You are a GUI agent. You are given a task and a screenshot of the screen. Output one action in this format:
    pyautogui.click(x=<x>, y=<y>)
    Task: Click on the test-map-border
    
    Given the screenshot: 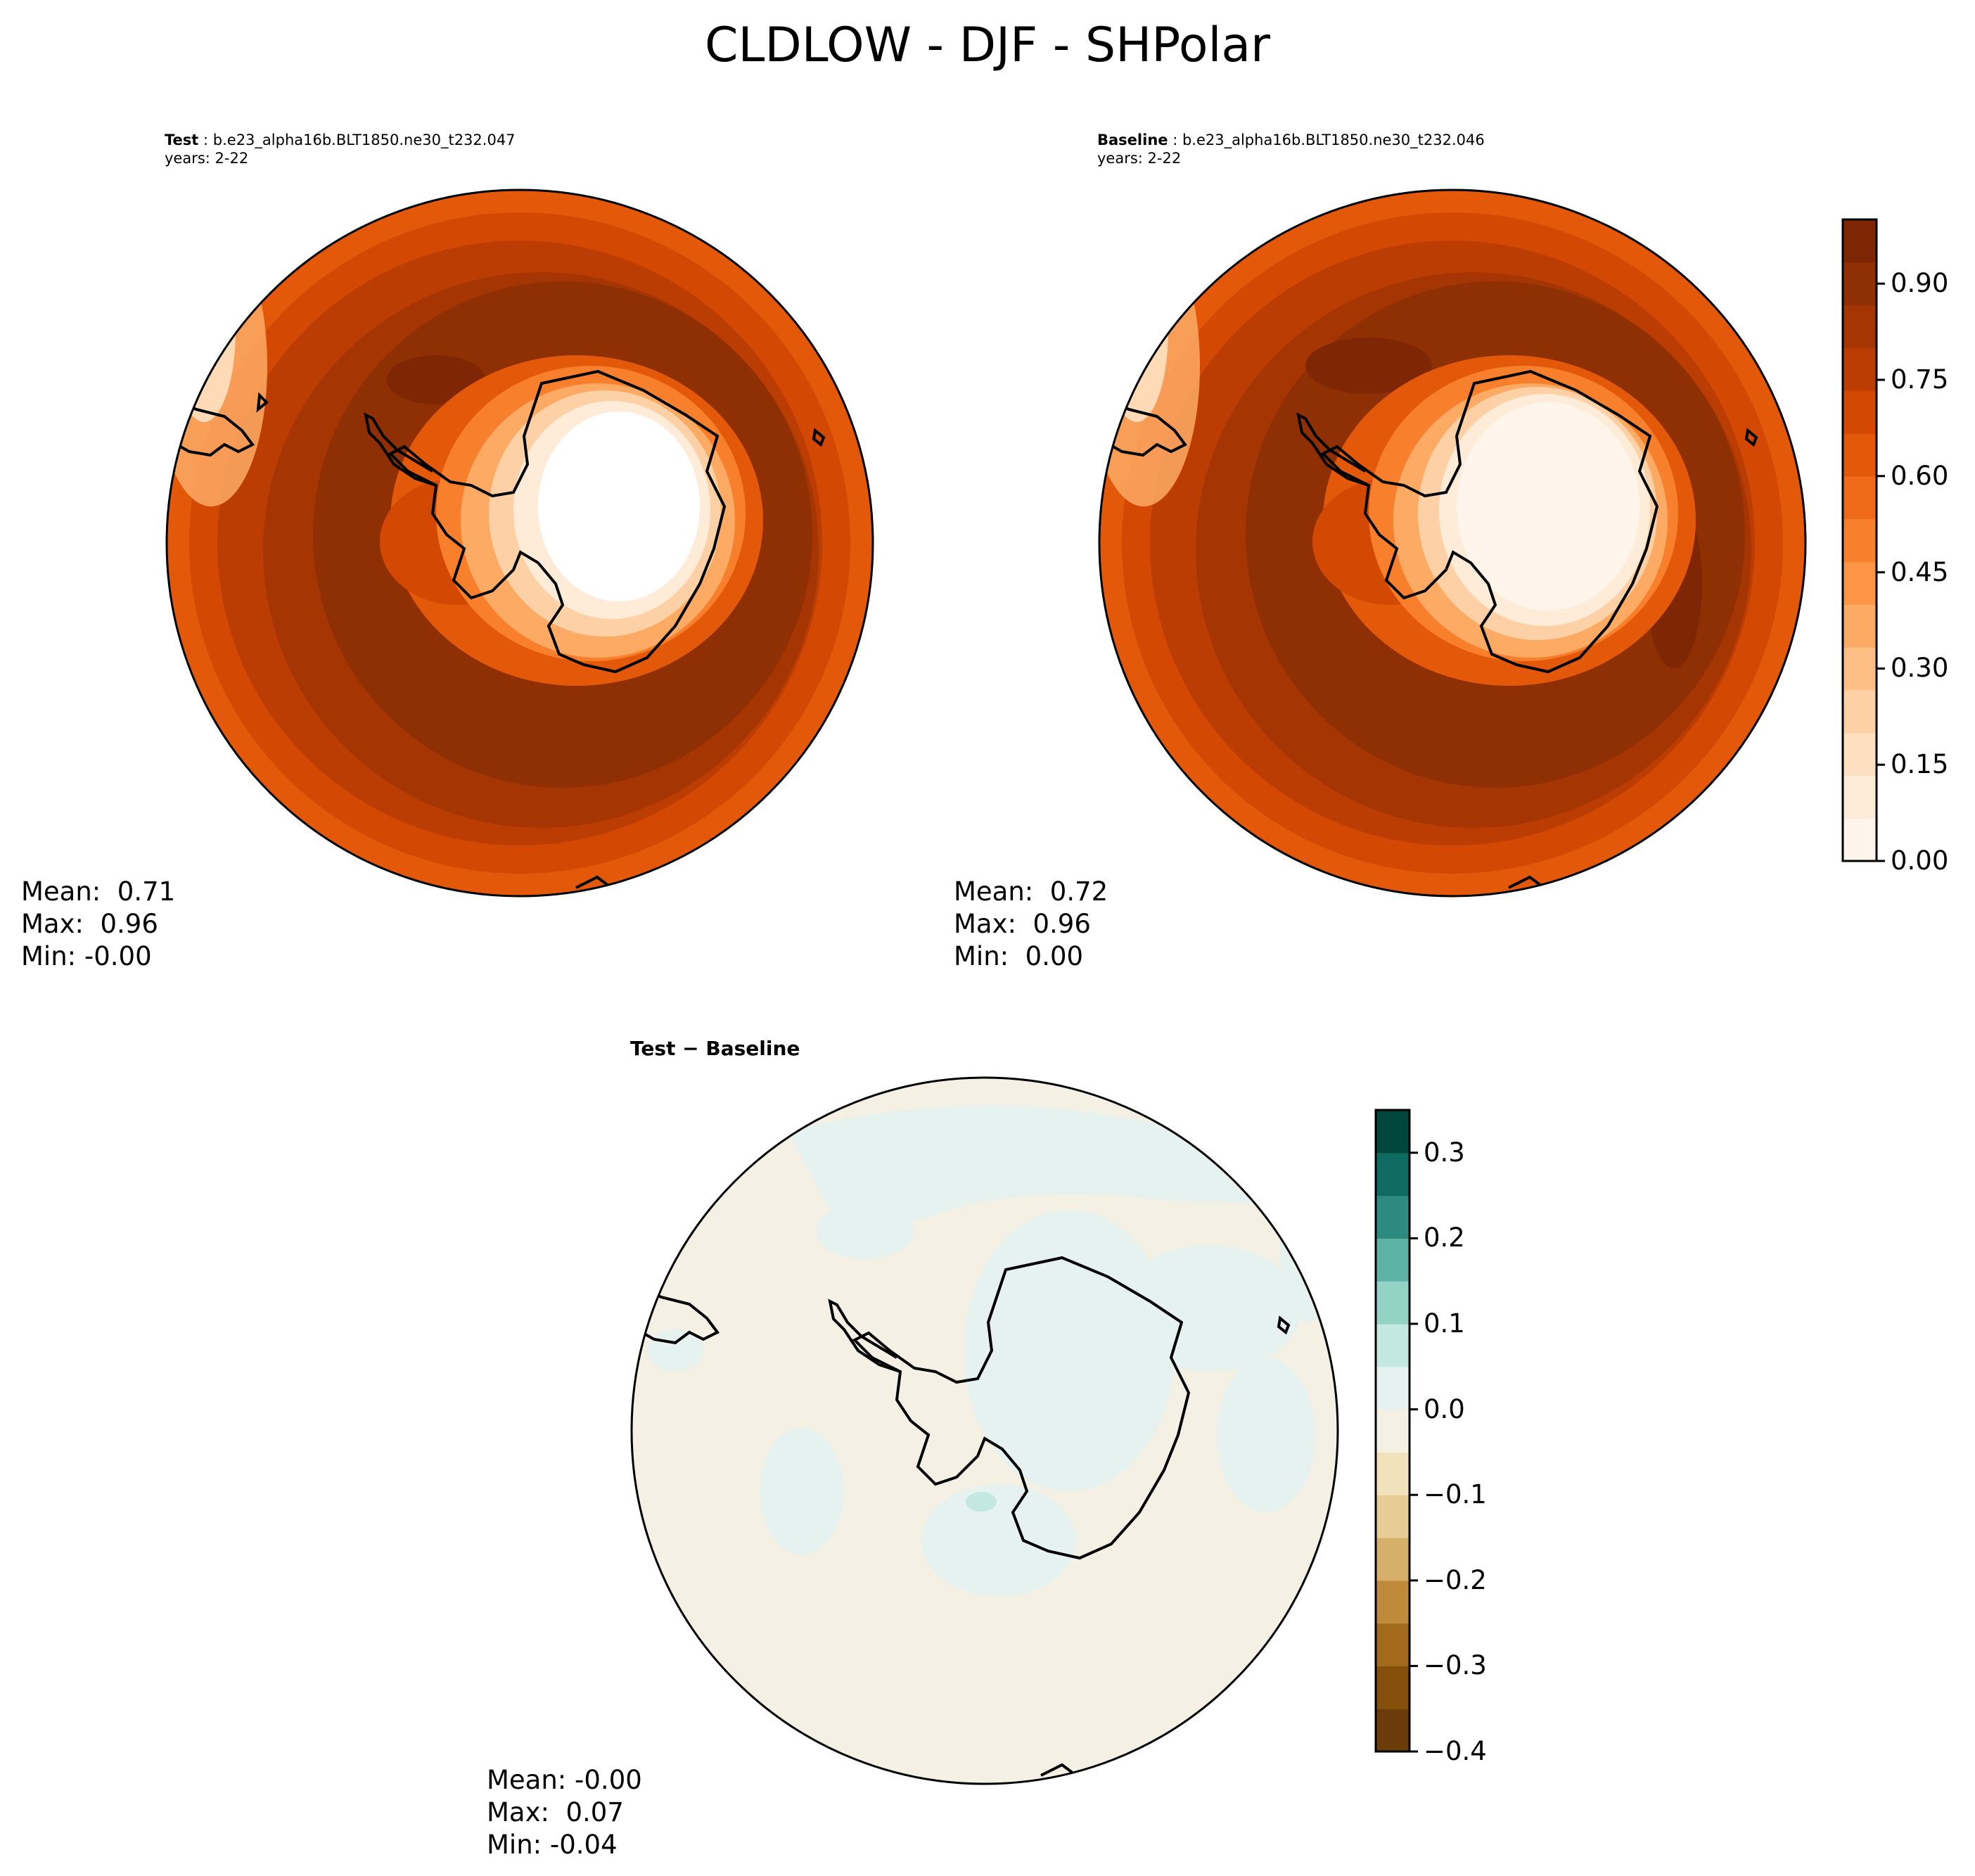 What is the action you would take?
    pyautogui.click(x=519, y=543)
    